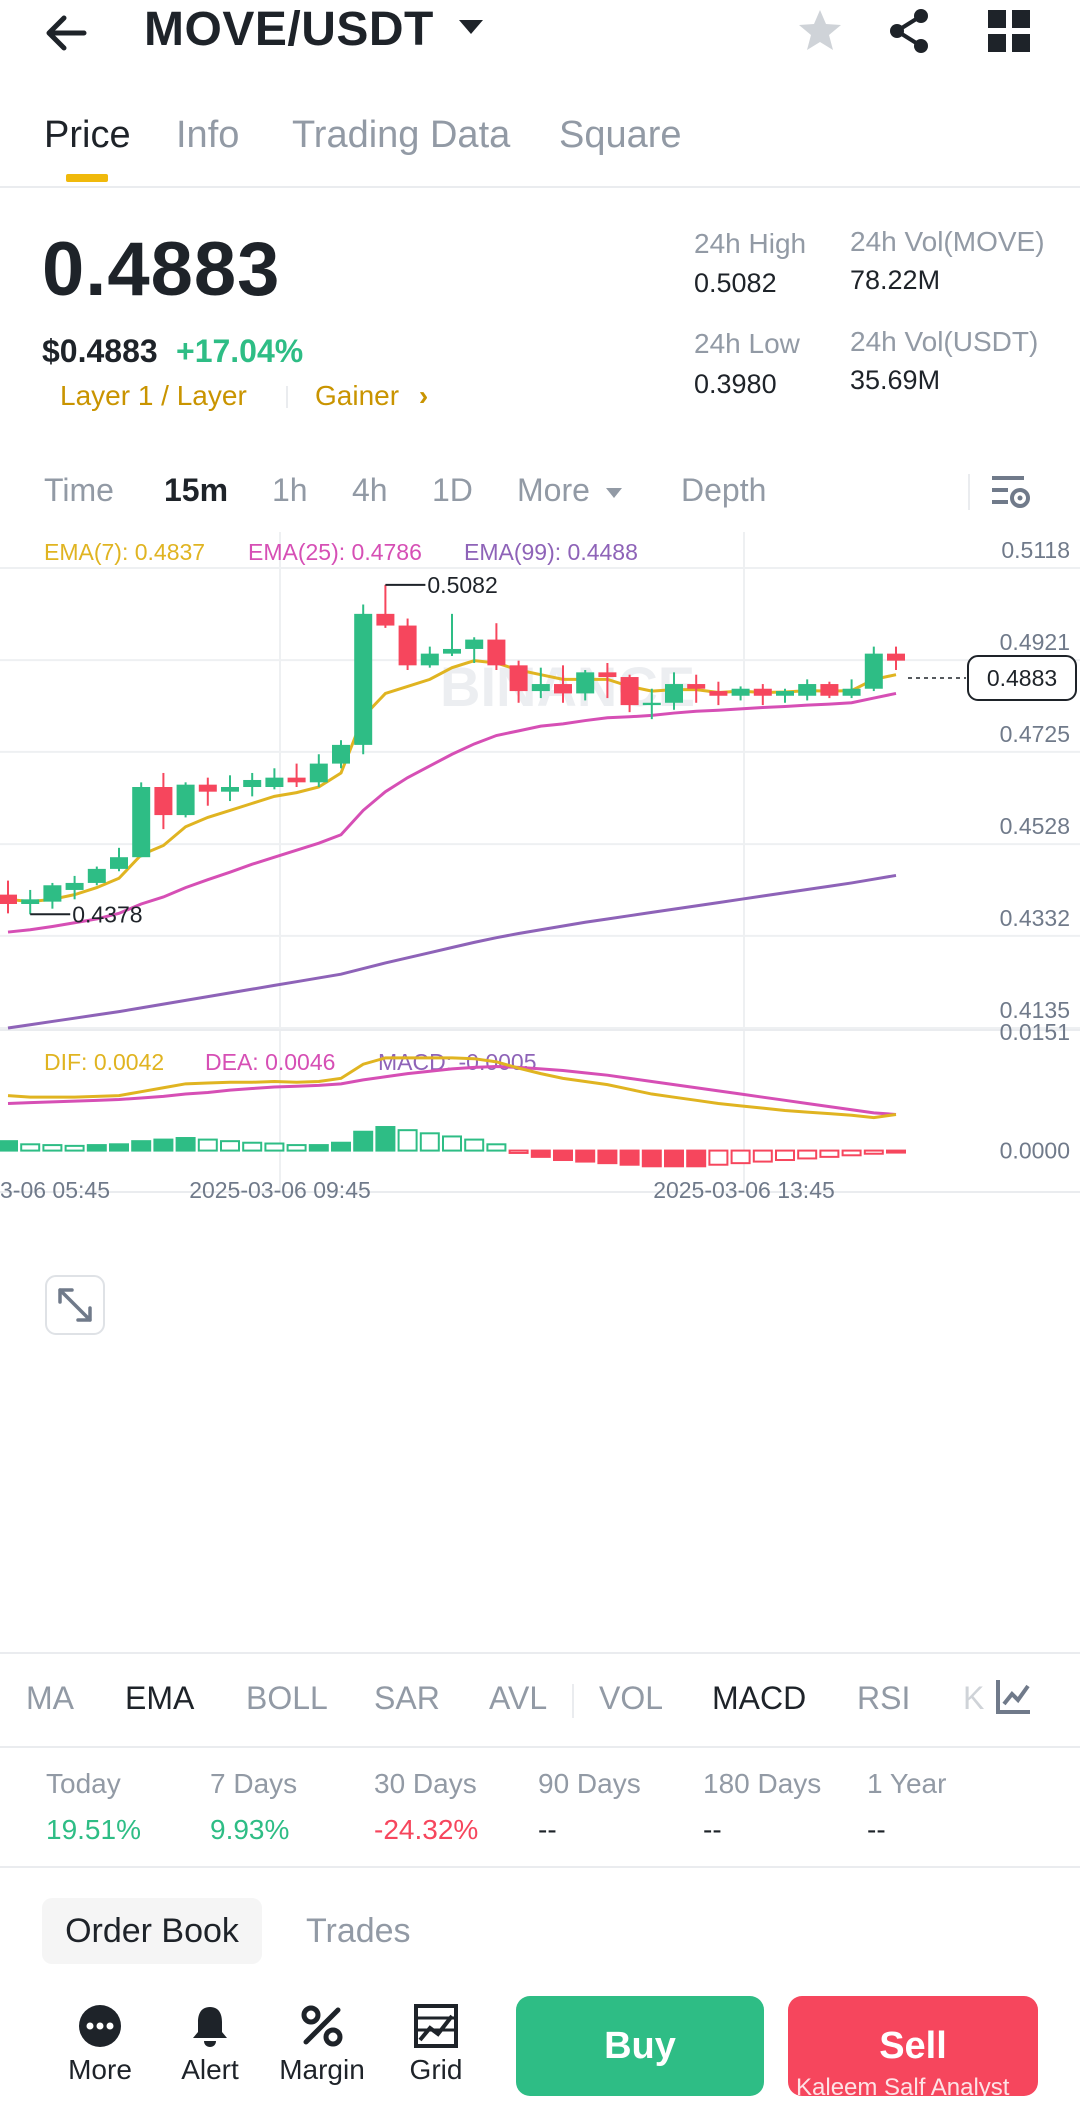 The height and width of the screenshot is (2114, 1080). What do you see at coordinates (471, 27) in the screenshot?
I see `caret-down-icon` at bounding box center [471, 27].